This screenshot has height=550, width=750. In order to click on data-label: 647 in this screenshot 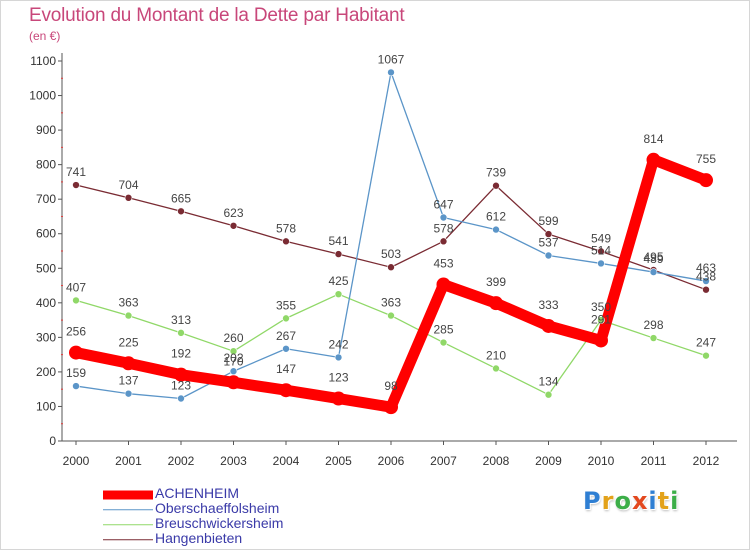, I will do `click(443, 204)`.